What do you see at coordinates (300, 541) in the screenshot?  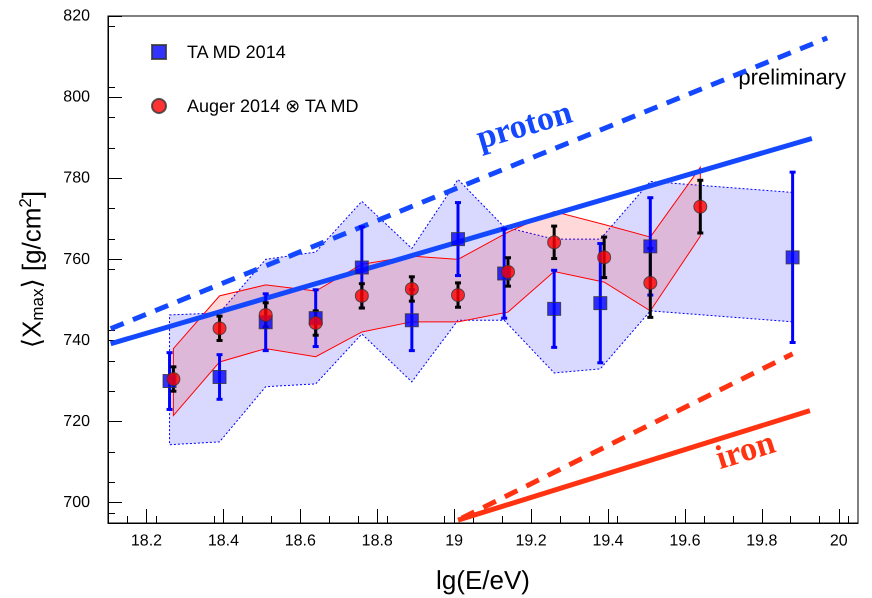 I see `x-tick-label: 18.6` at bounding box center [300, 541].